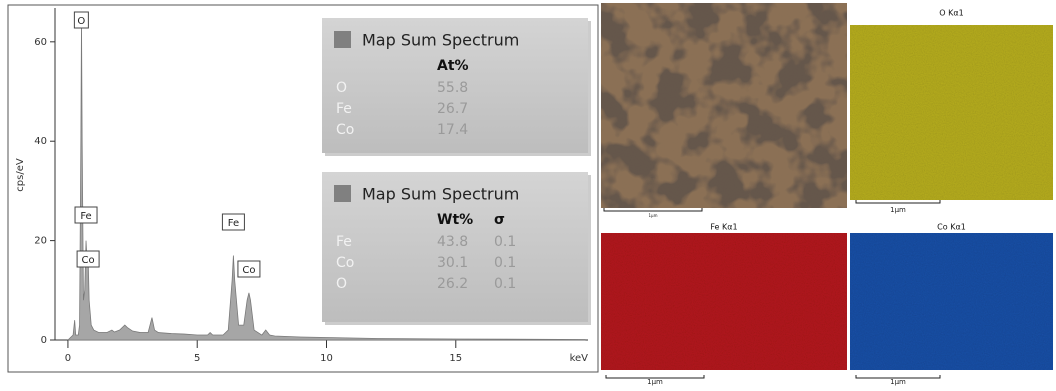  I want to click on x-tick-label: 10, so click(326, 358).